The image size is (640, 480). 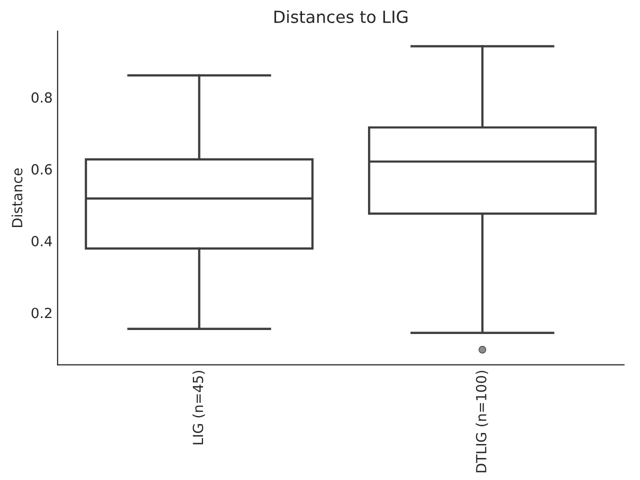 I want to click on y-tick-label: 0.4, so click(x=42, y=241).